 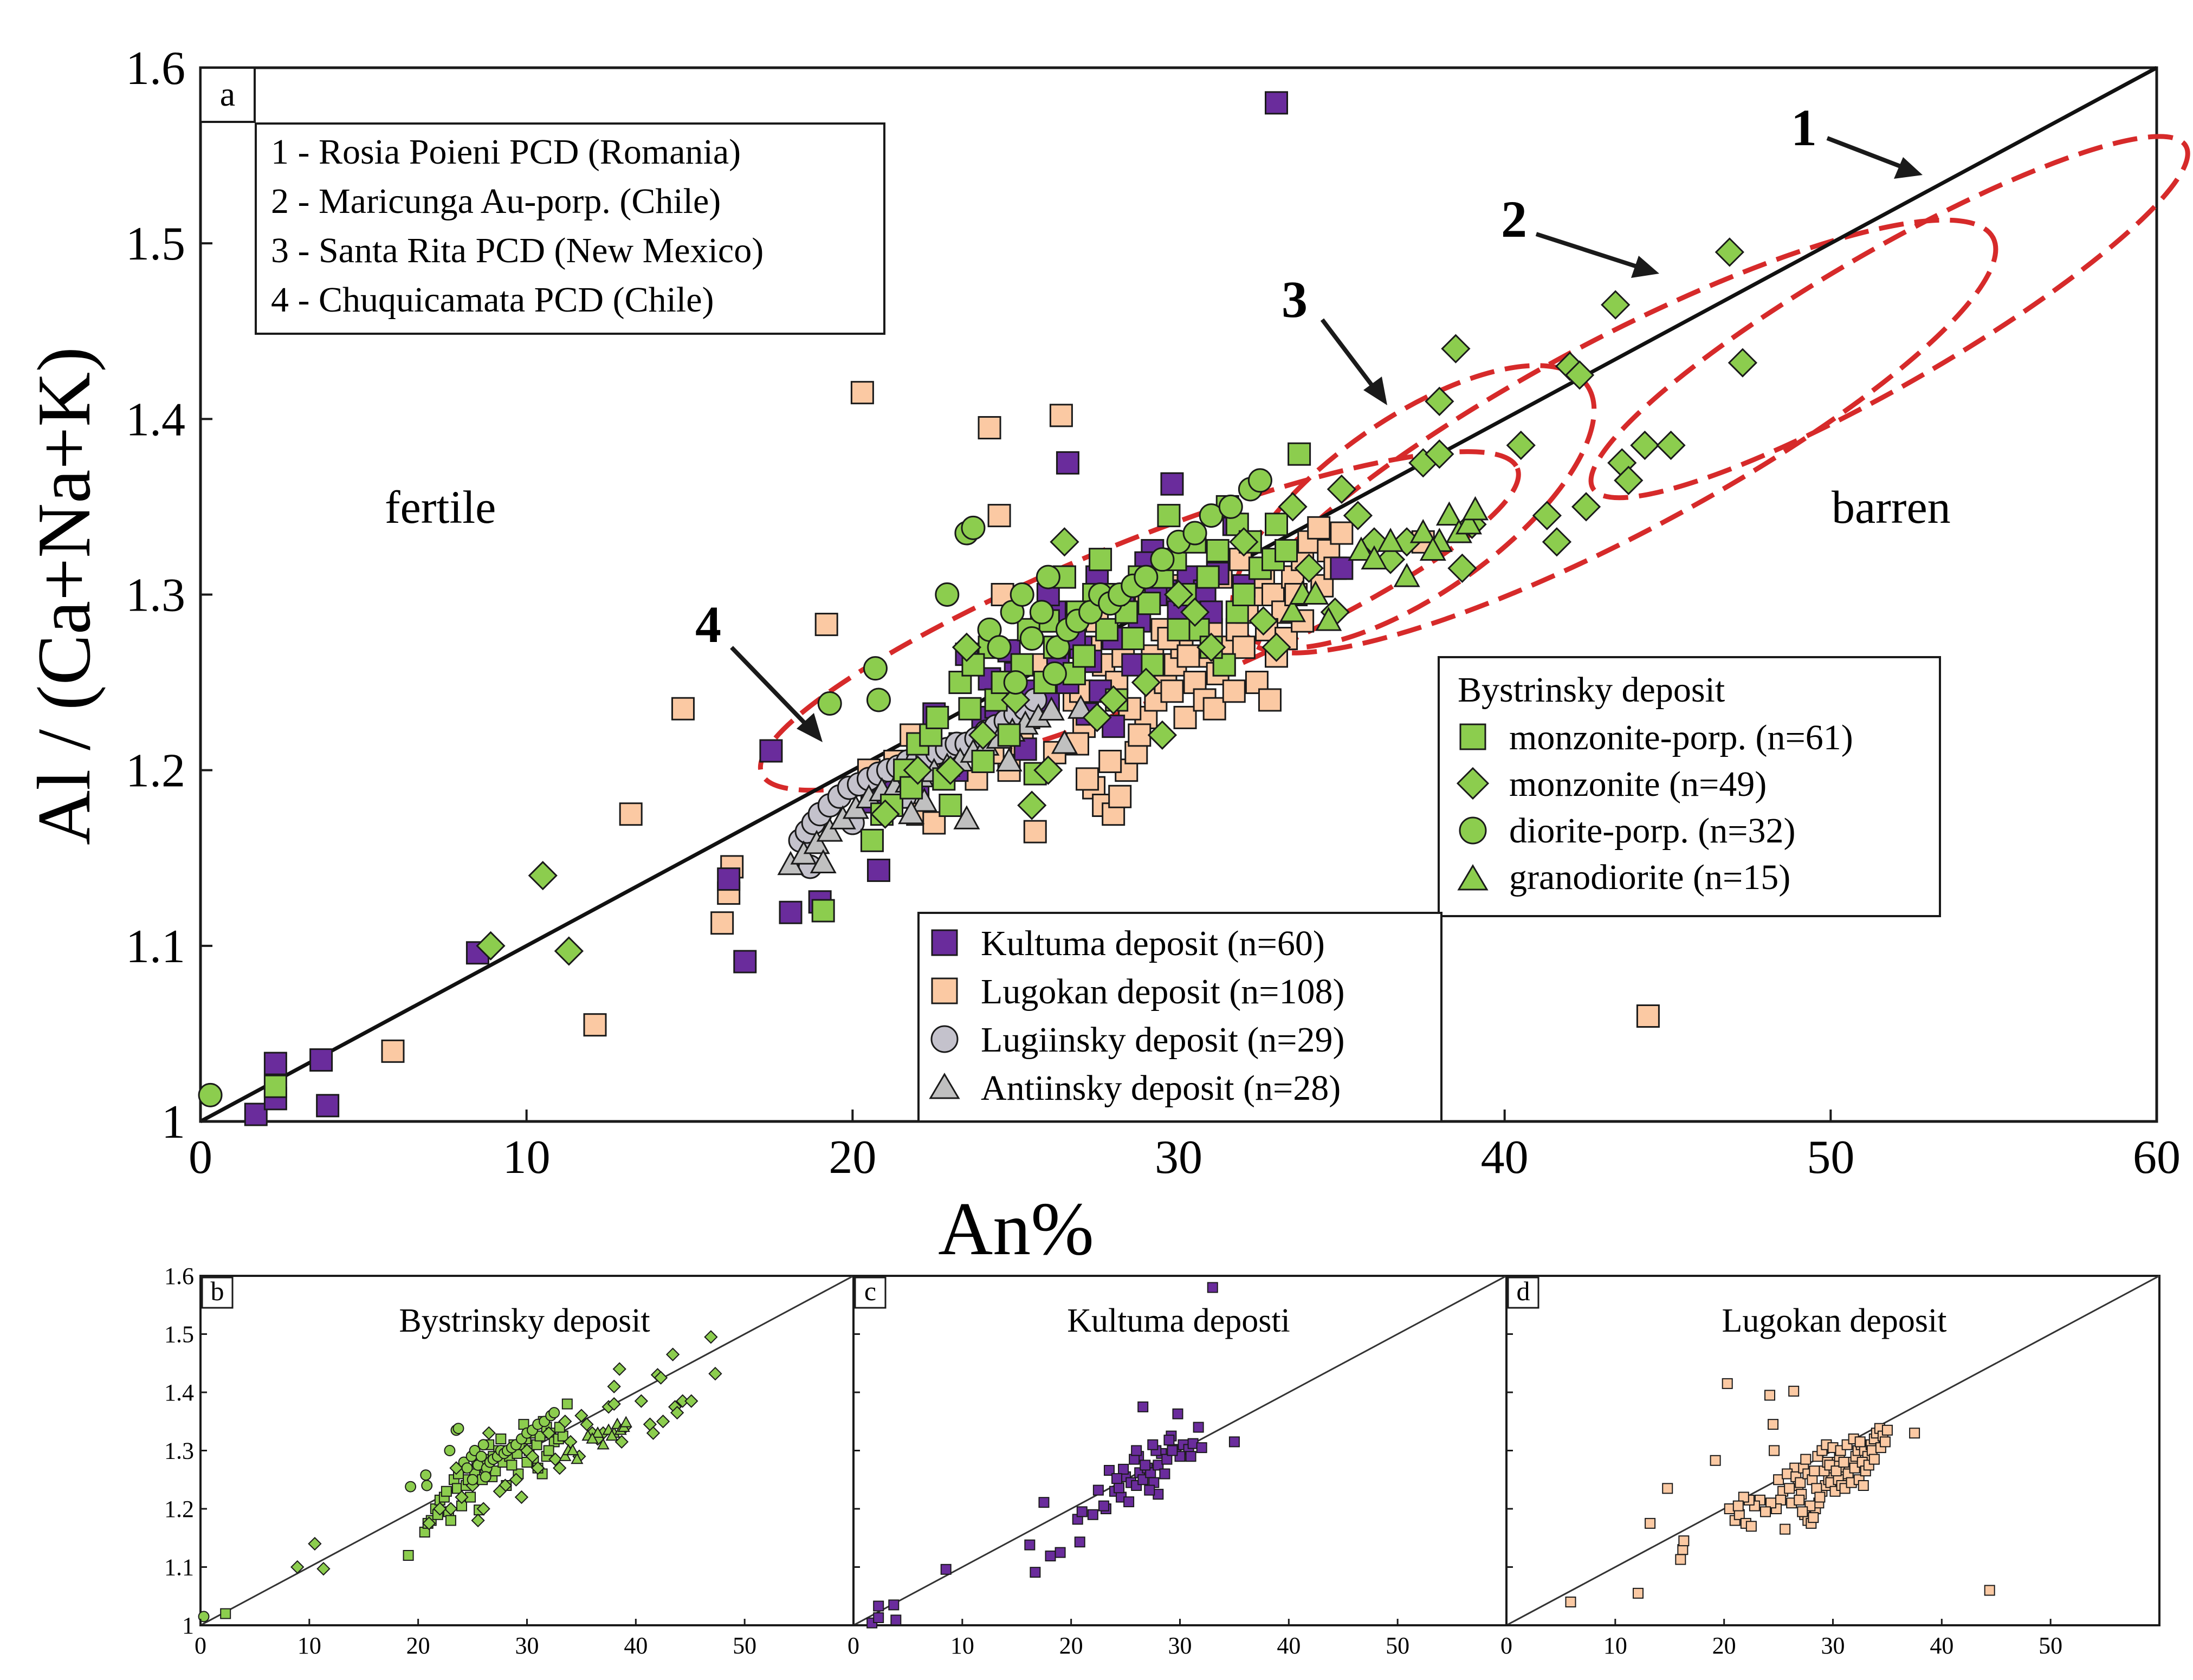 I want to click on panel-d: 0 10 20 30 40 50 d Lugokan deposit, so click(x=1830, y=1467).